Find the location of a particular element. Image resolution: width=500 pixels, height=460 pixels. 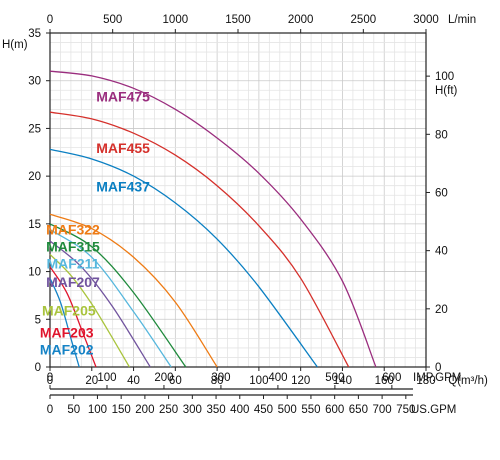

y-tick-label: 10 is located at coordinates (34, 273).